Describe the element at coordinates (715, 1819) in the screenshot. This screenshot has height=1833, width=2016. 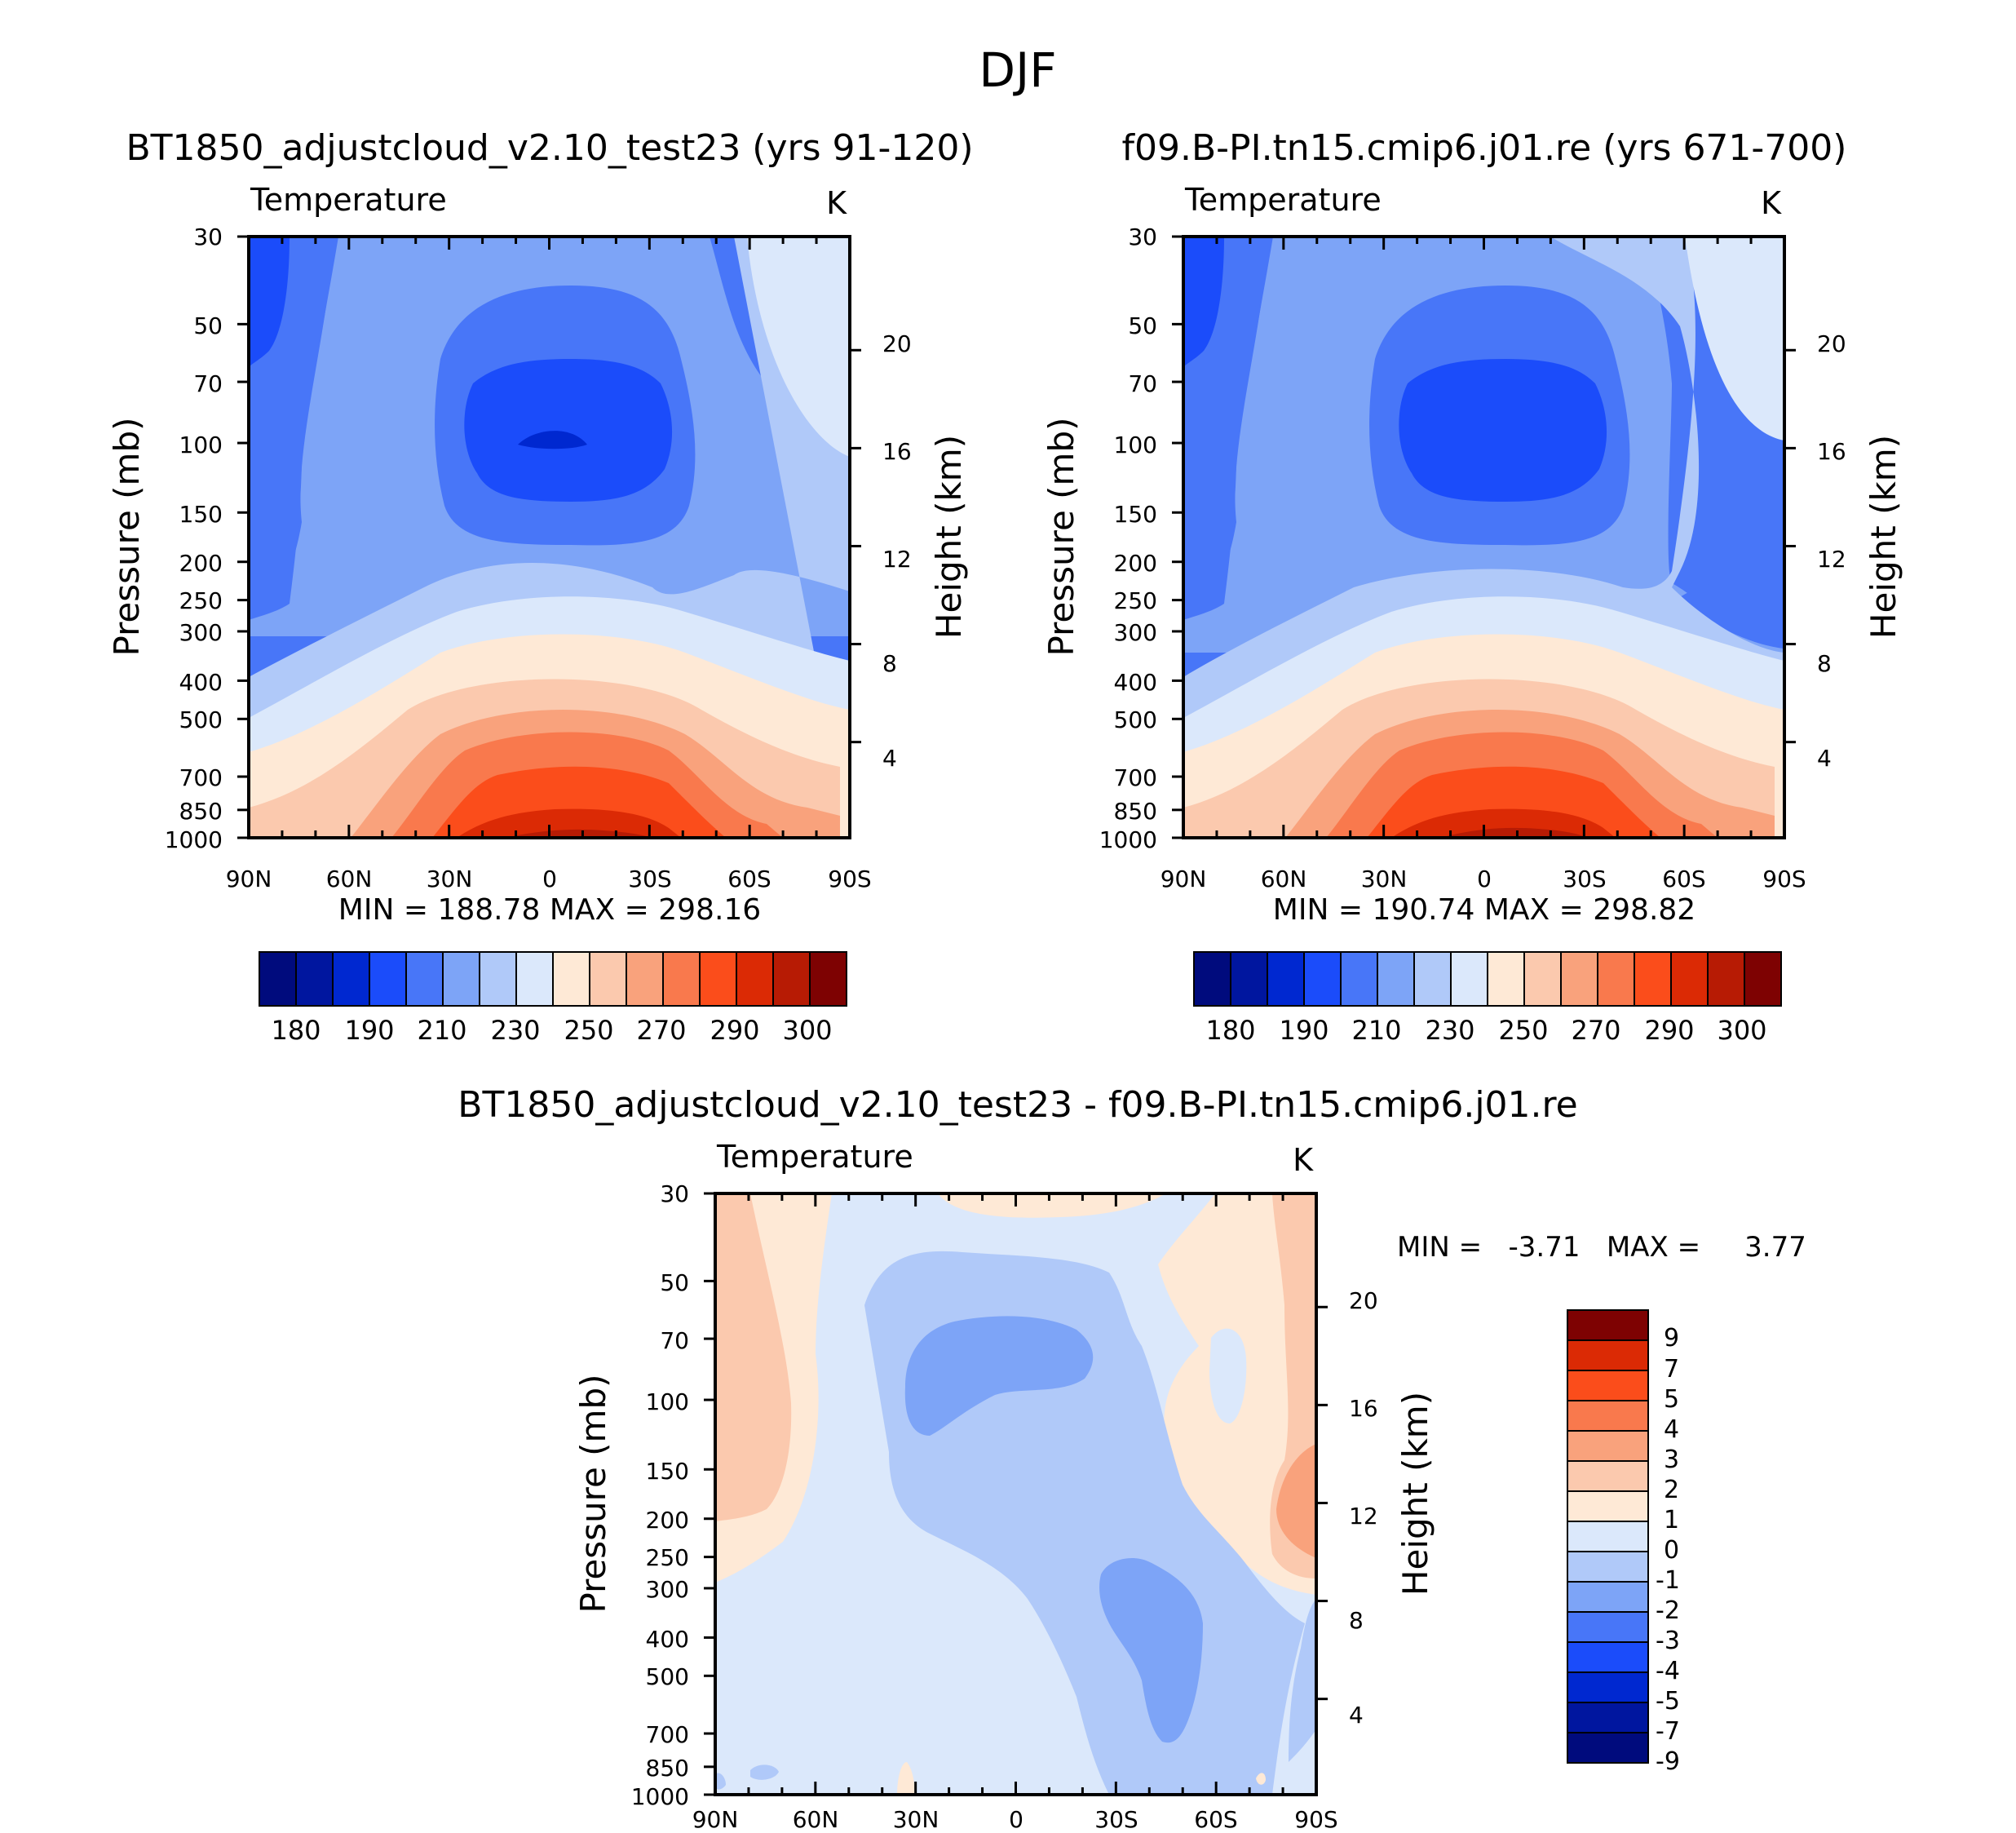
I see `x-tick-label: 90N` at that location.